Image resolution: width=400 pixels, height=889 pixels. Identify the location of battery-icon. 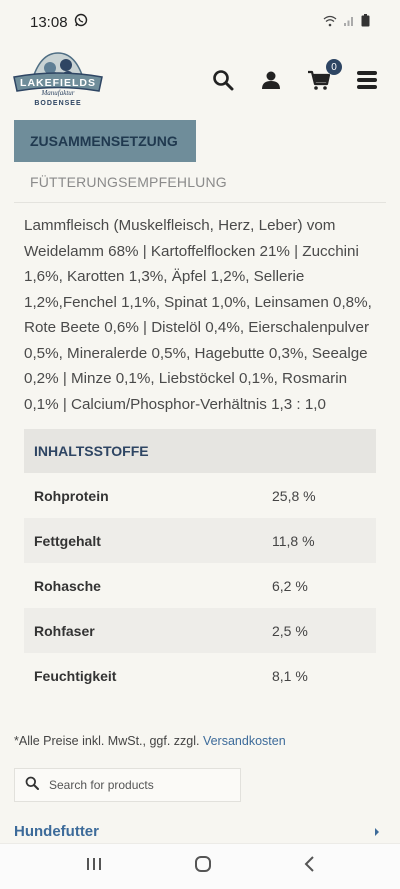
(365, 22).